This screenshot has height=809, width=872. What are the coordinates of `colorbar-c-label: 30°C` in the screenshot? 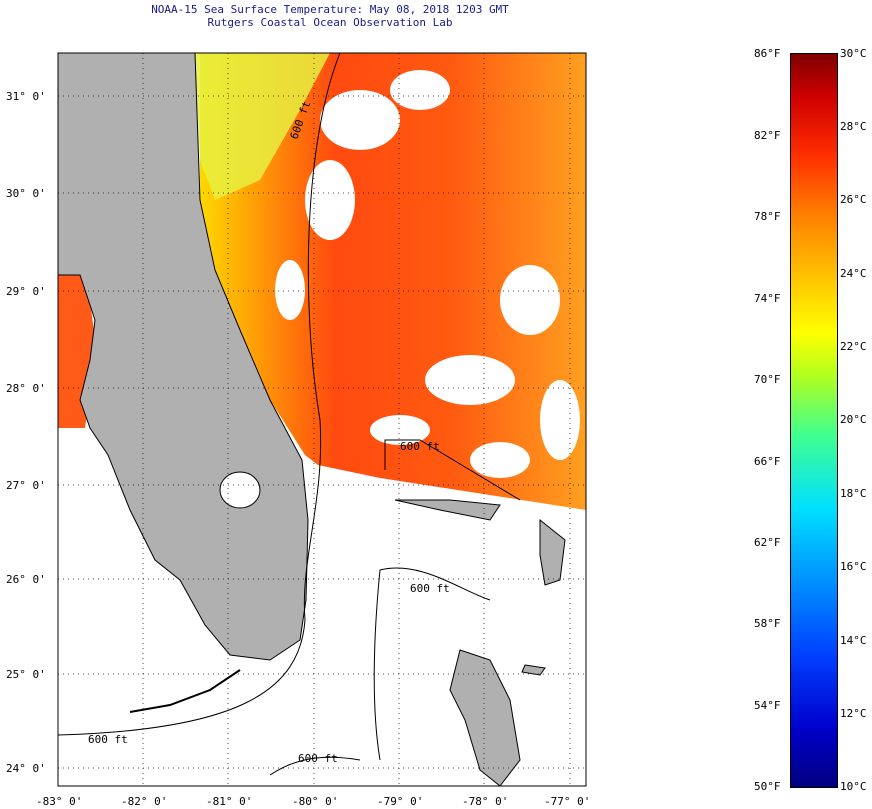 It's located at (853, 53).